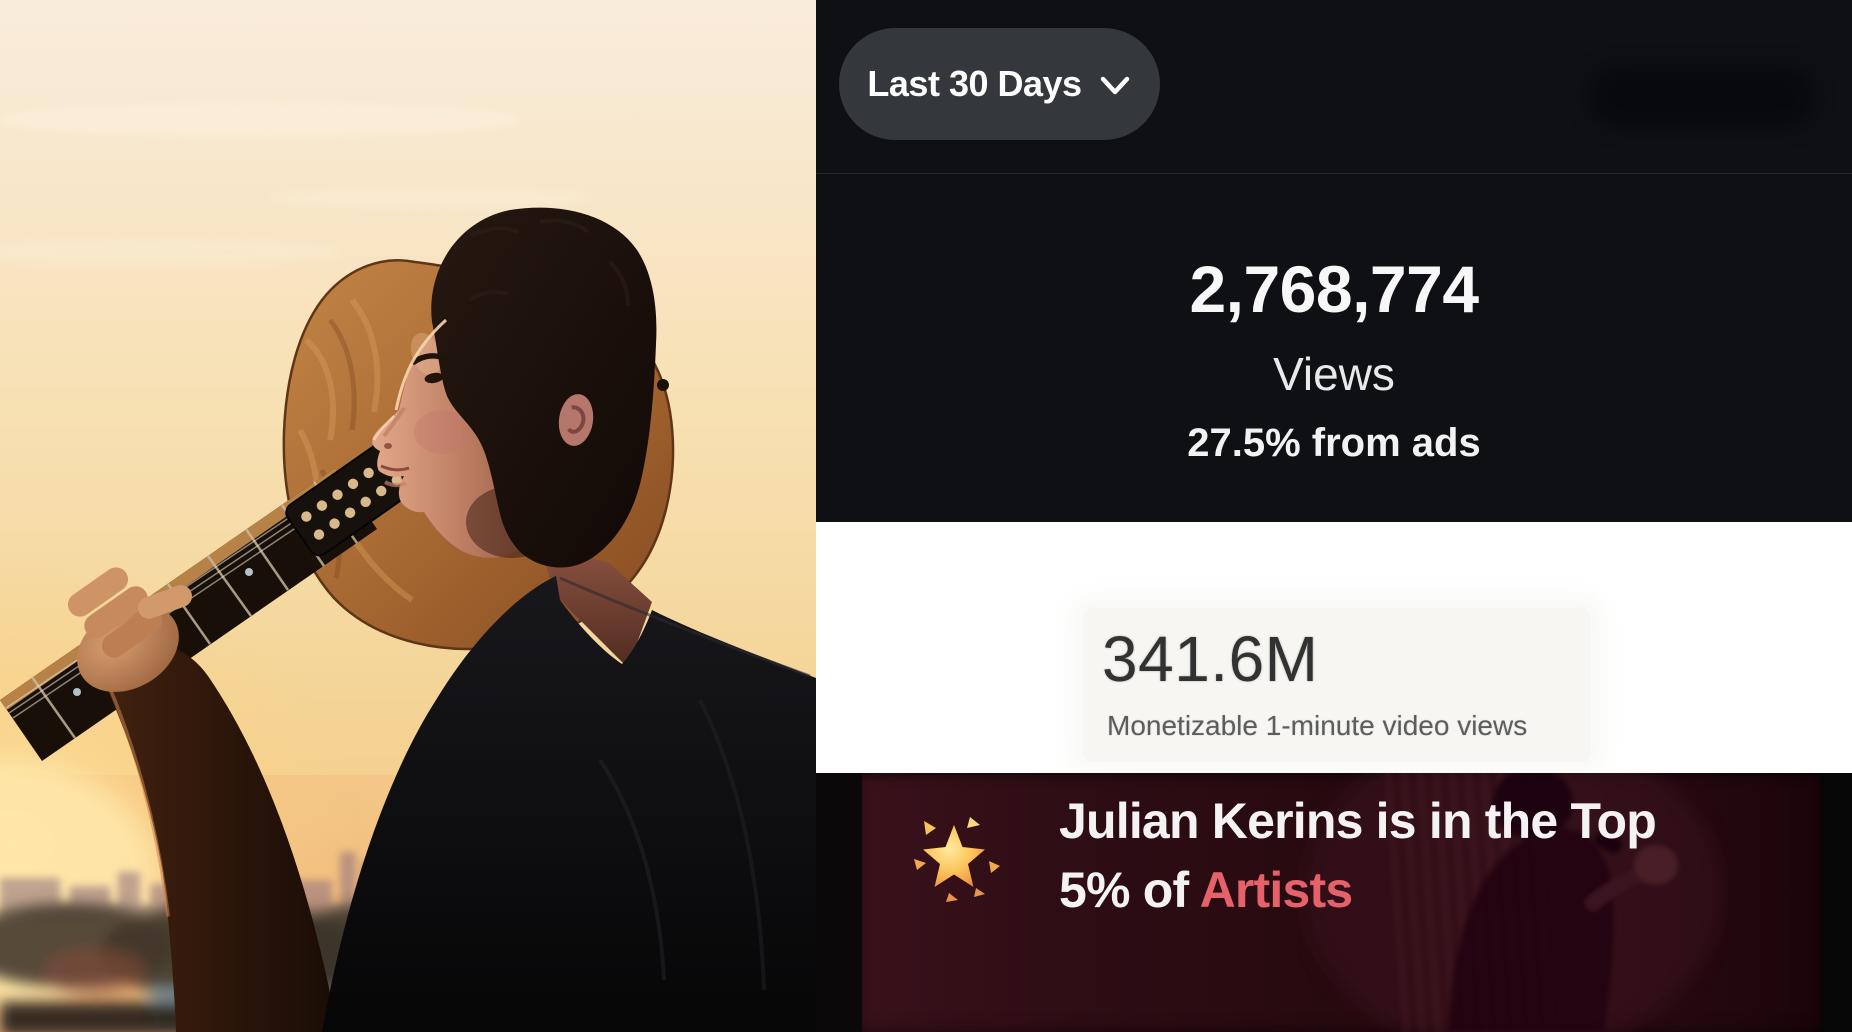 Image resolution: width=1852 pixels, height=1032 pixels. I want to click on header-section: Last 30 Days, so click(1334, 87).